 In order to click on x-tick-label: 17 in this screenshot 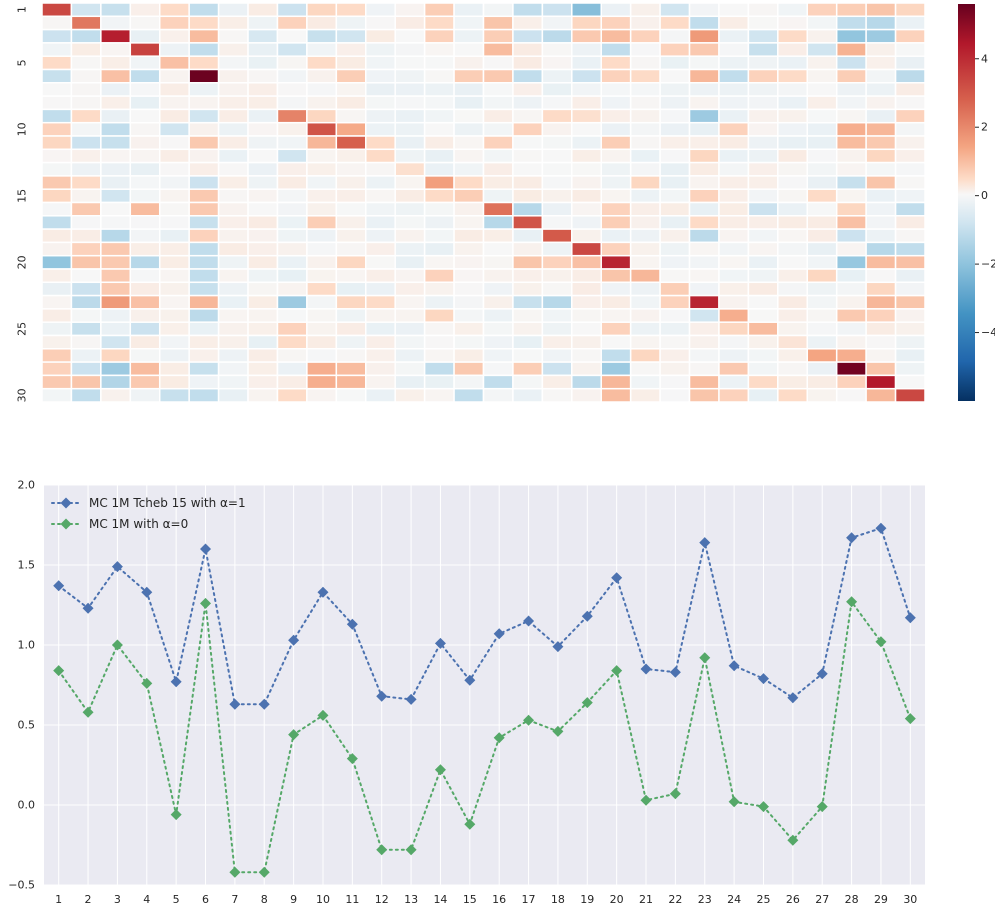, I will do `click(529, 899)`.